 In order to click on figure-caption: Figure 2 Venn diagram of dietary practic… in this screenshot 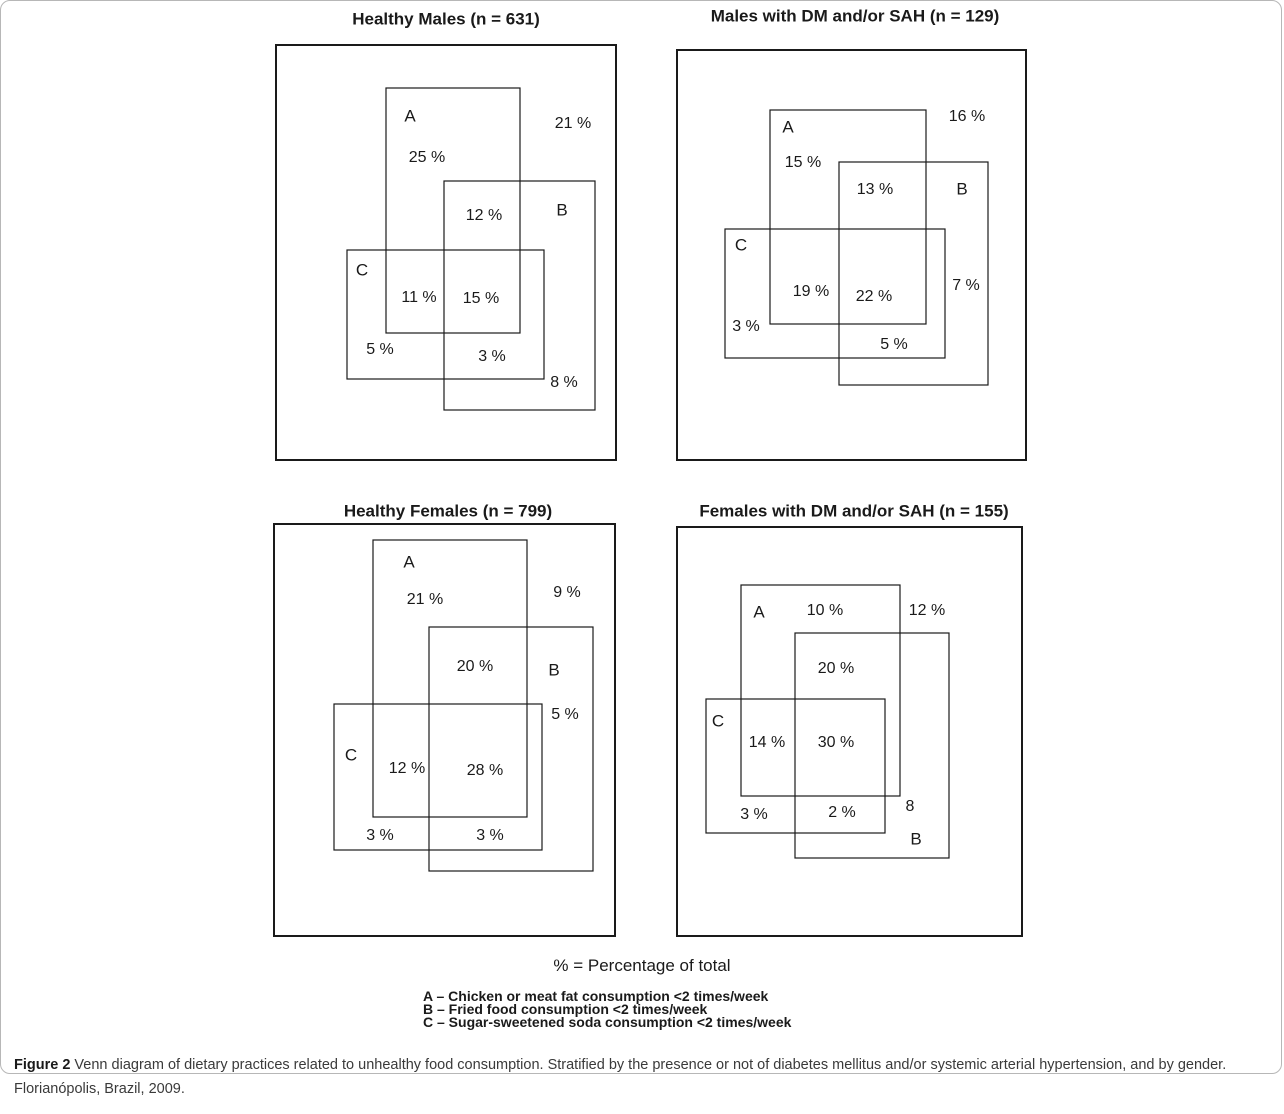, I will do `click(645, 1077)`.